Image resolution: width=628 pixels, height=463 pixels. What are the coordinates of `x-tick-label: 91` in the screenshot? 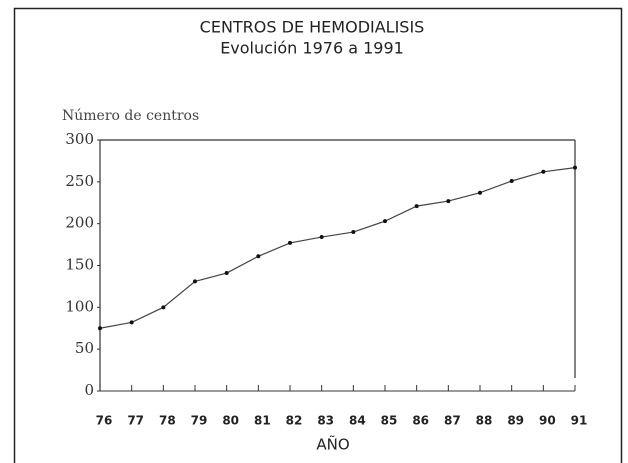 It's located at (579, 421).